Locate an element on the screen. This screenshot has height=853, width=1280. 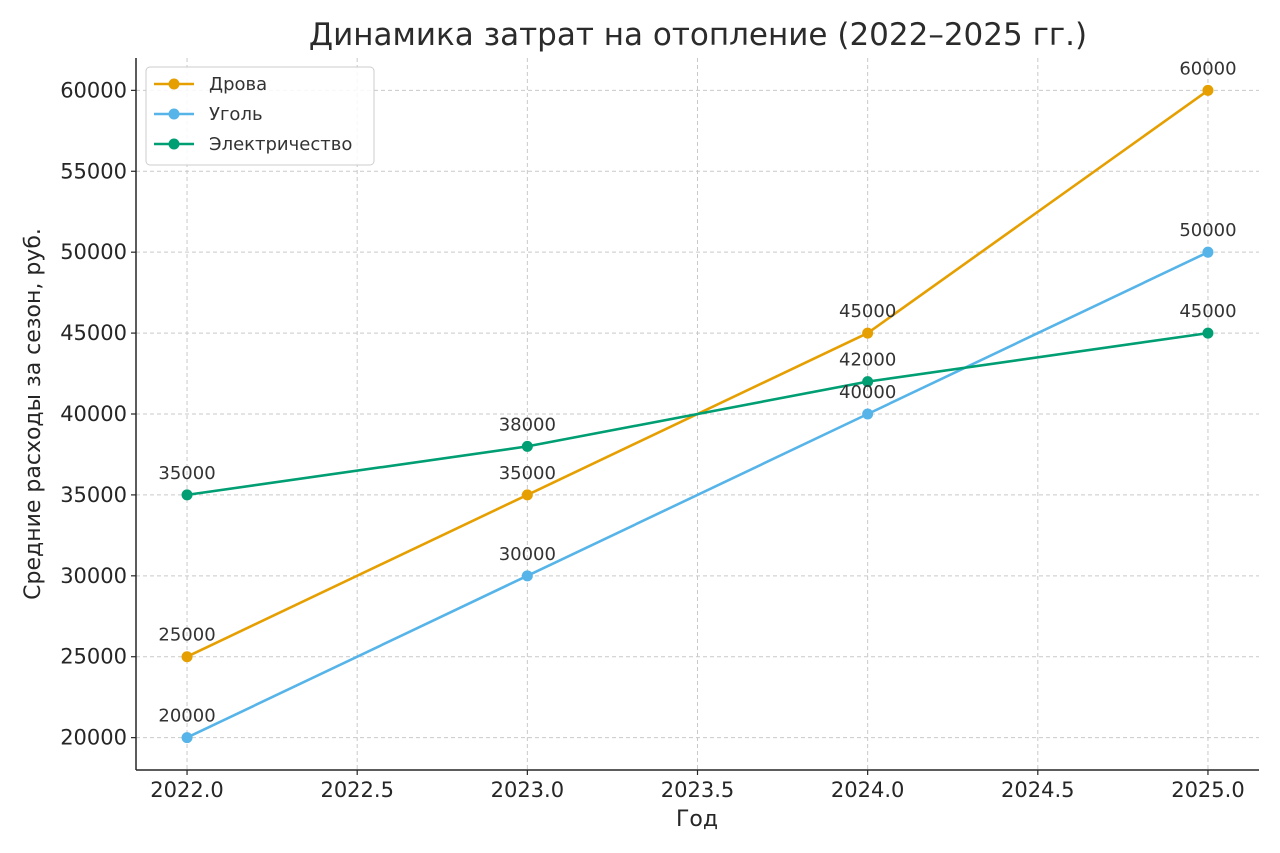
y-tick-label: 20000 is located at coordinates (93, 738).